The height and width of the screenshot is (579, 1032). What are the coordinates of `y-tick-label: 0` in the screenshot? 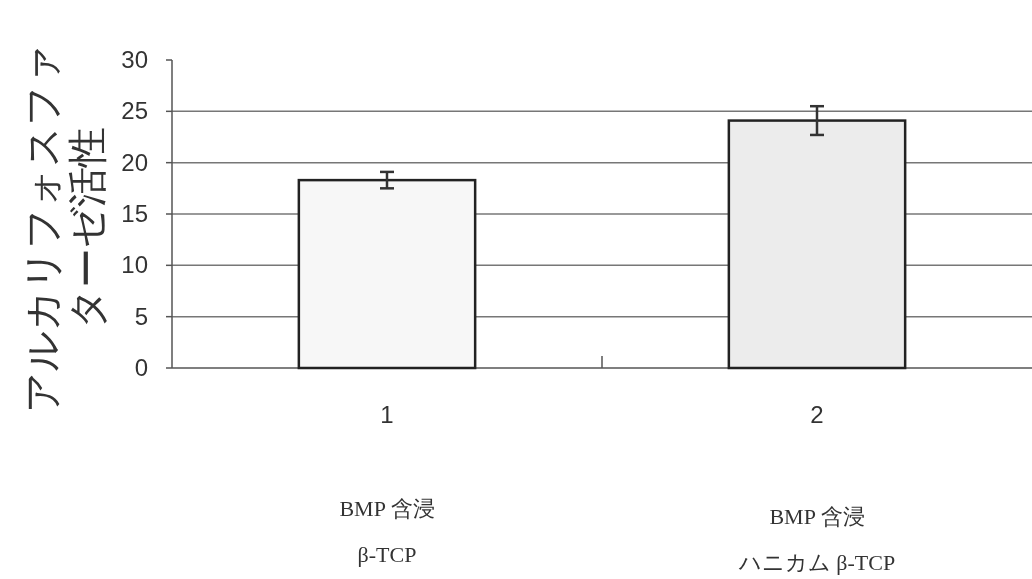 It's located at (141, 367).